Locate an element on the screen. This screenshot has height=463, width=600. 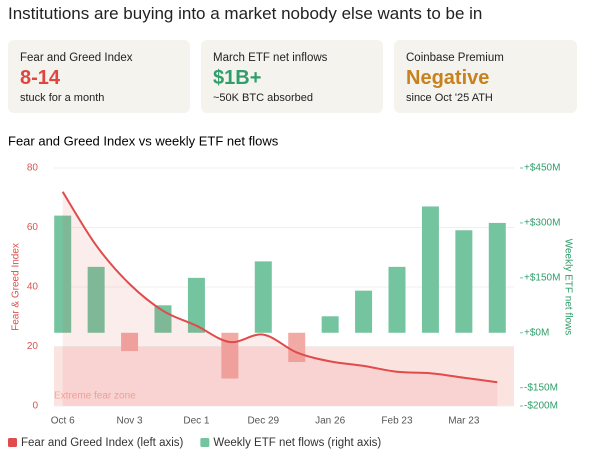
y2-tick-label: +$300M is located at coordinates (542, 223).